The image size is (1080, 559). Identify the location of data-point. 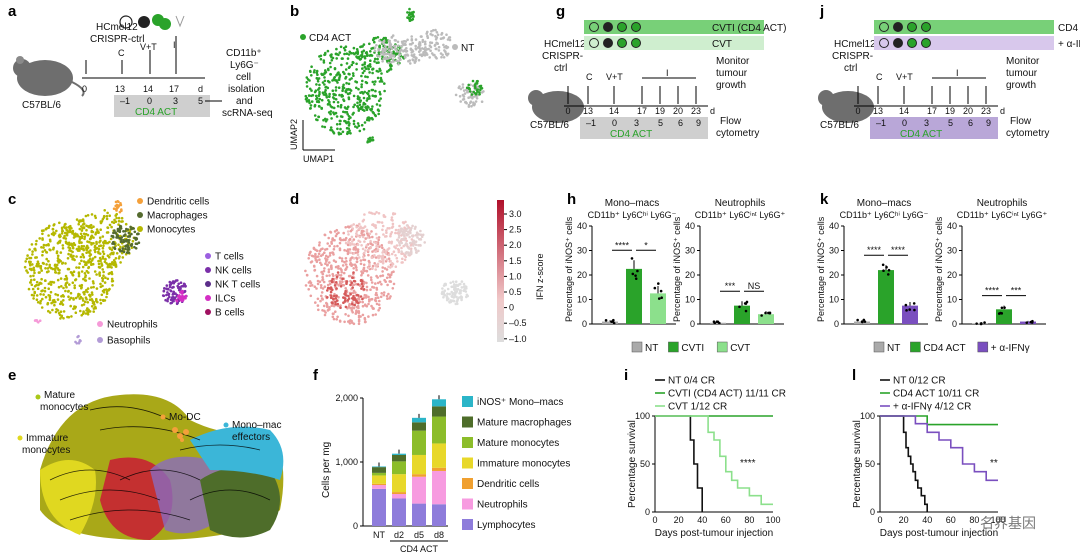
(661, 297).